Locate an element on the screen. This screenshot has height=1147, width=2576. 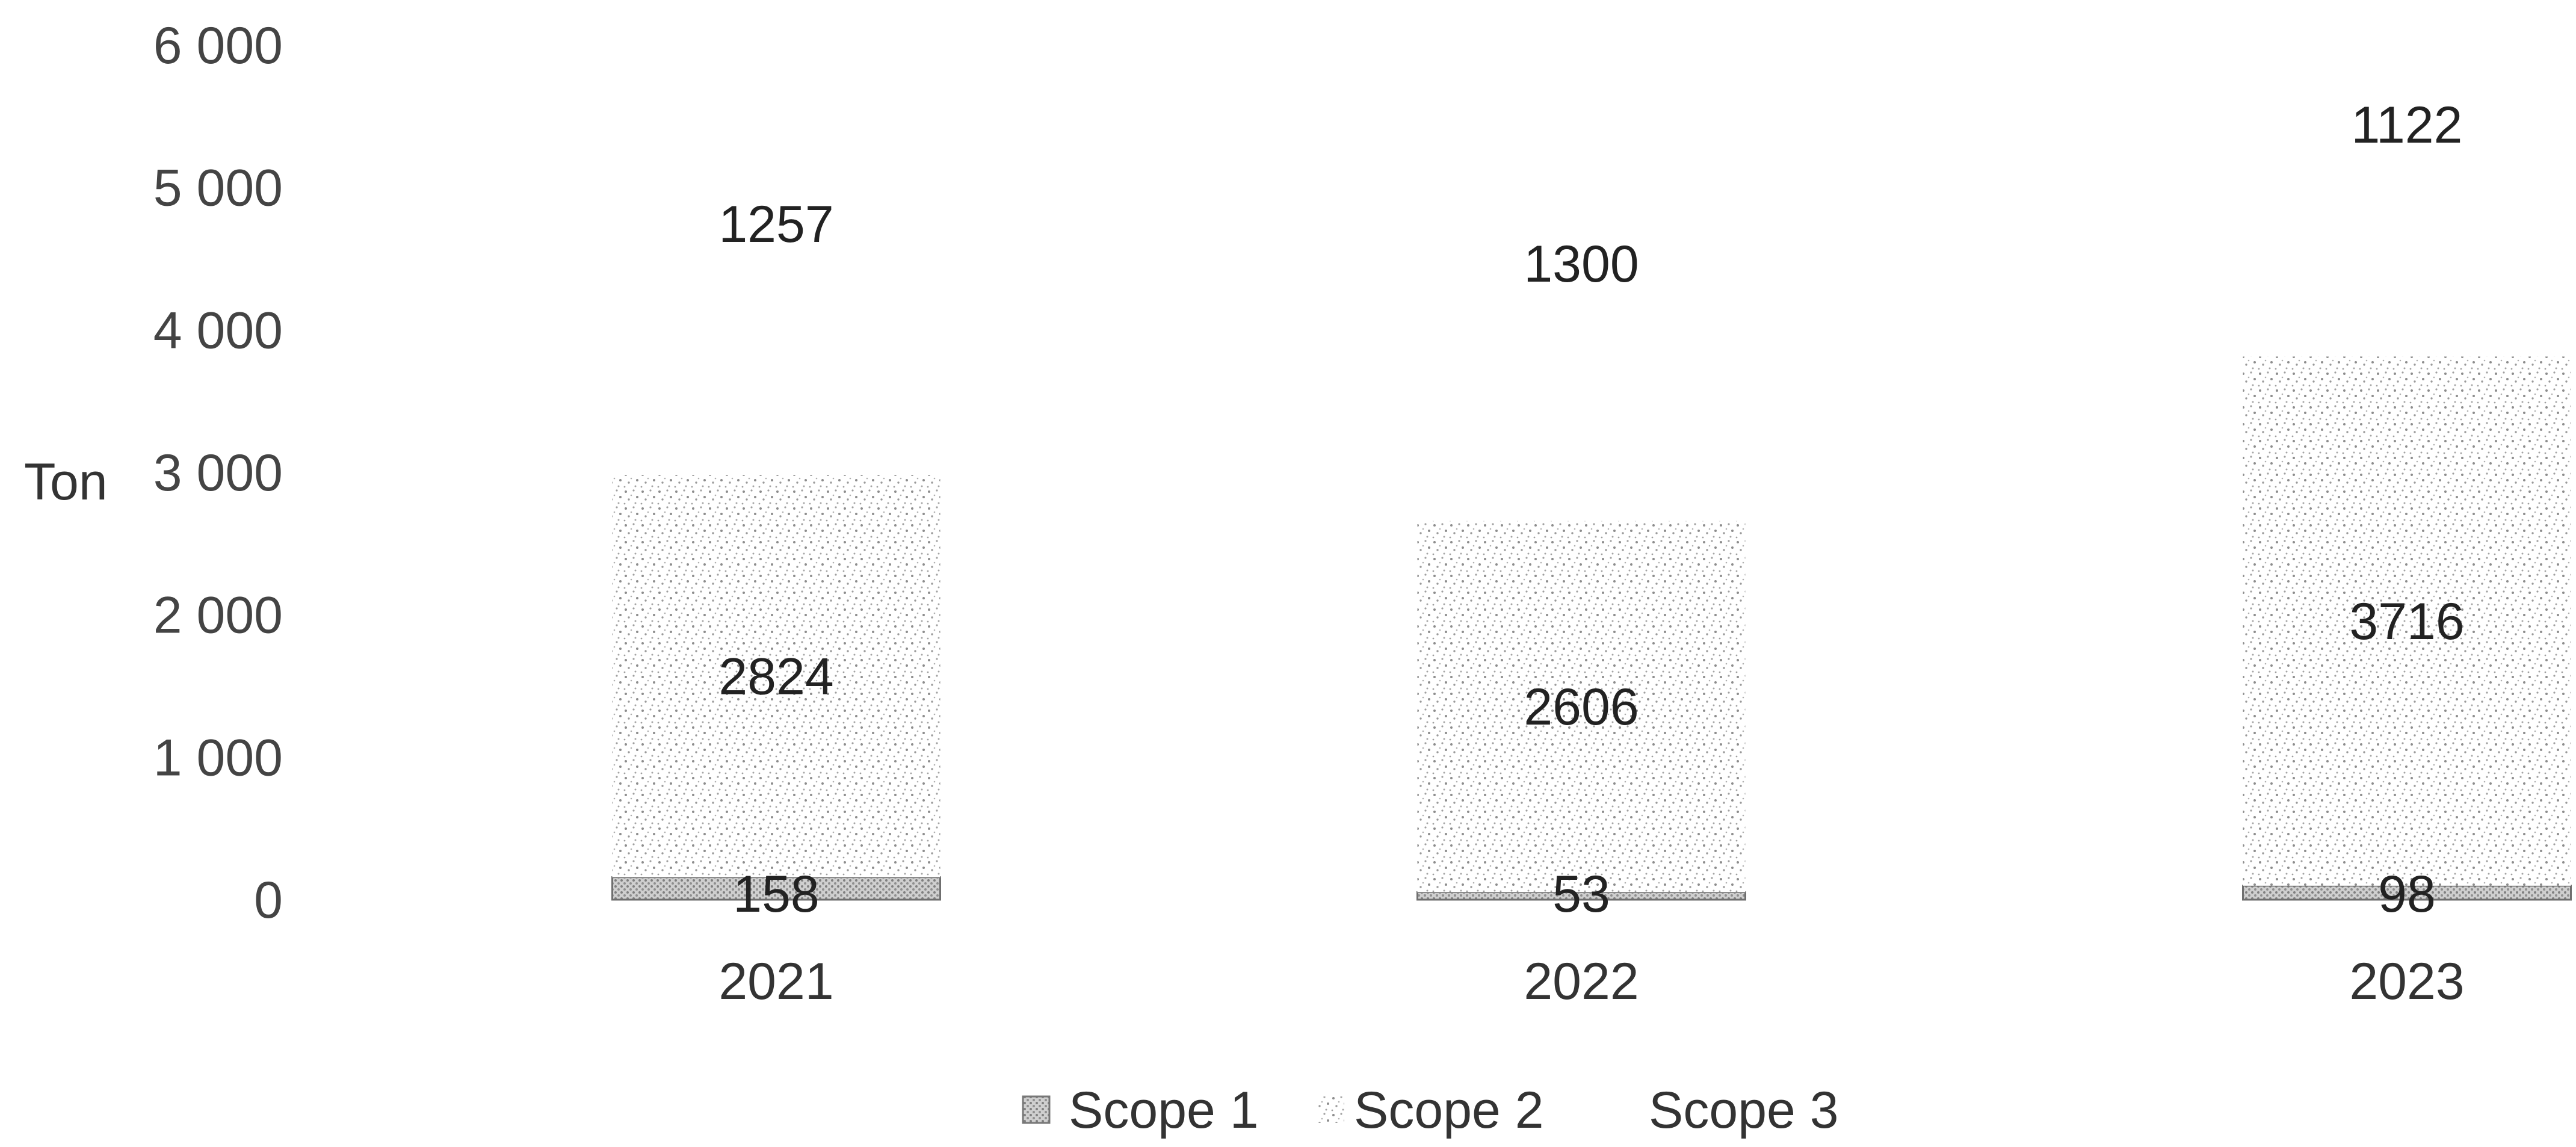
category-labels: 2021 2022 2023 is located at coordinates (1591, 981).